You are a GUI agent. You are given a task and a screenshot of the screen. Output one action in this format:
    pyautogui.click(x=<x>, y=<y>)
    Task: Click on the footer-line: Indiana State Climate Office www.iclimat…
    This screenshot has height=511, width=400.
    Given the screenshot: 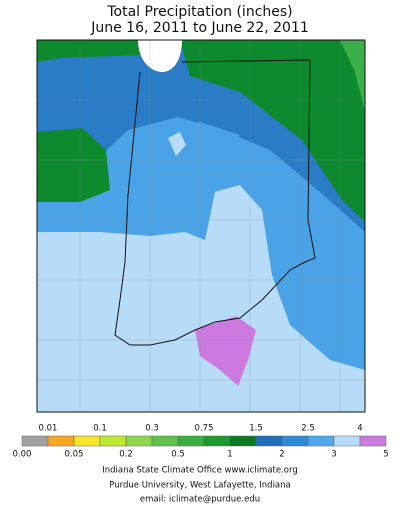 What is the action you would take?
    pyautogui.click(x=200, y=471)
    